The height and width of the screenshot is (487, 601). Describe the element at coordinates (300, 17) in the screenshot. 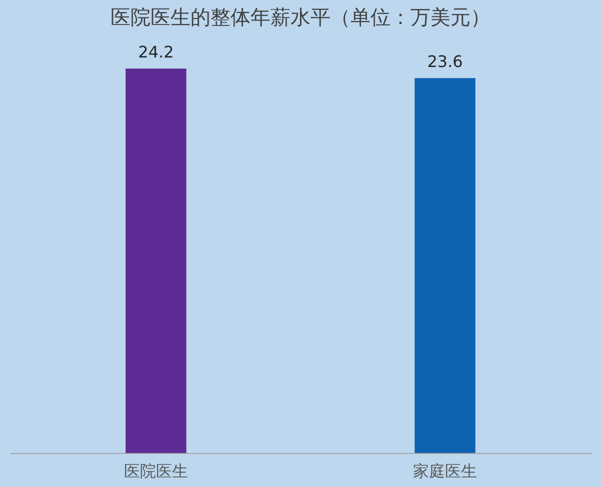

I see `chart-title: 医院医生的整体年薪水平（单位：万美元）` at that location.